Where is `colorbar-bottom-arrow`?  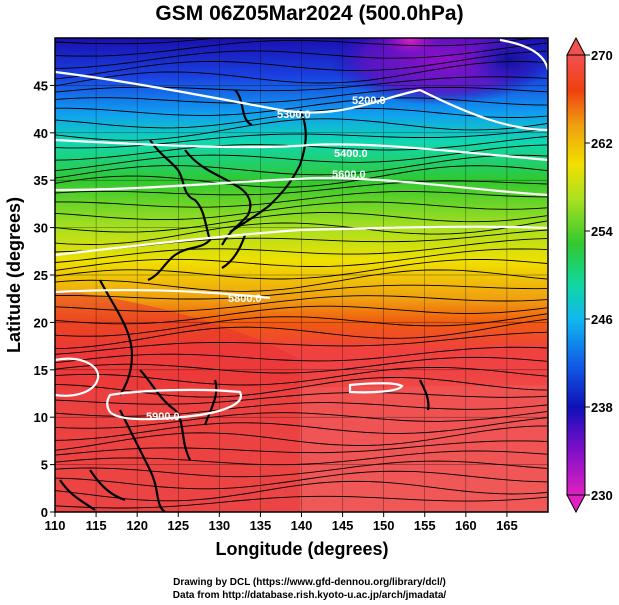 colorbar-bottom-arrow is located at coordinates (576, 504).